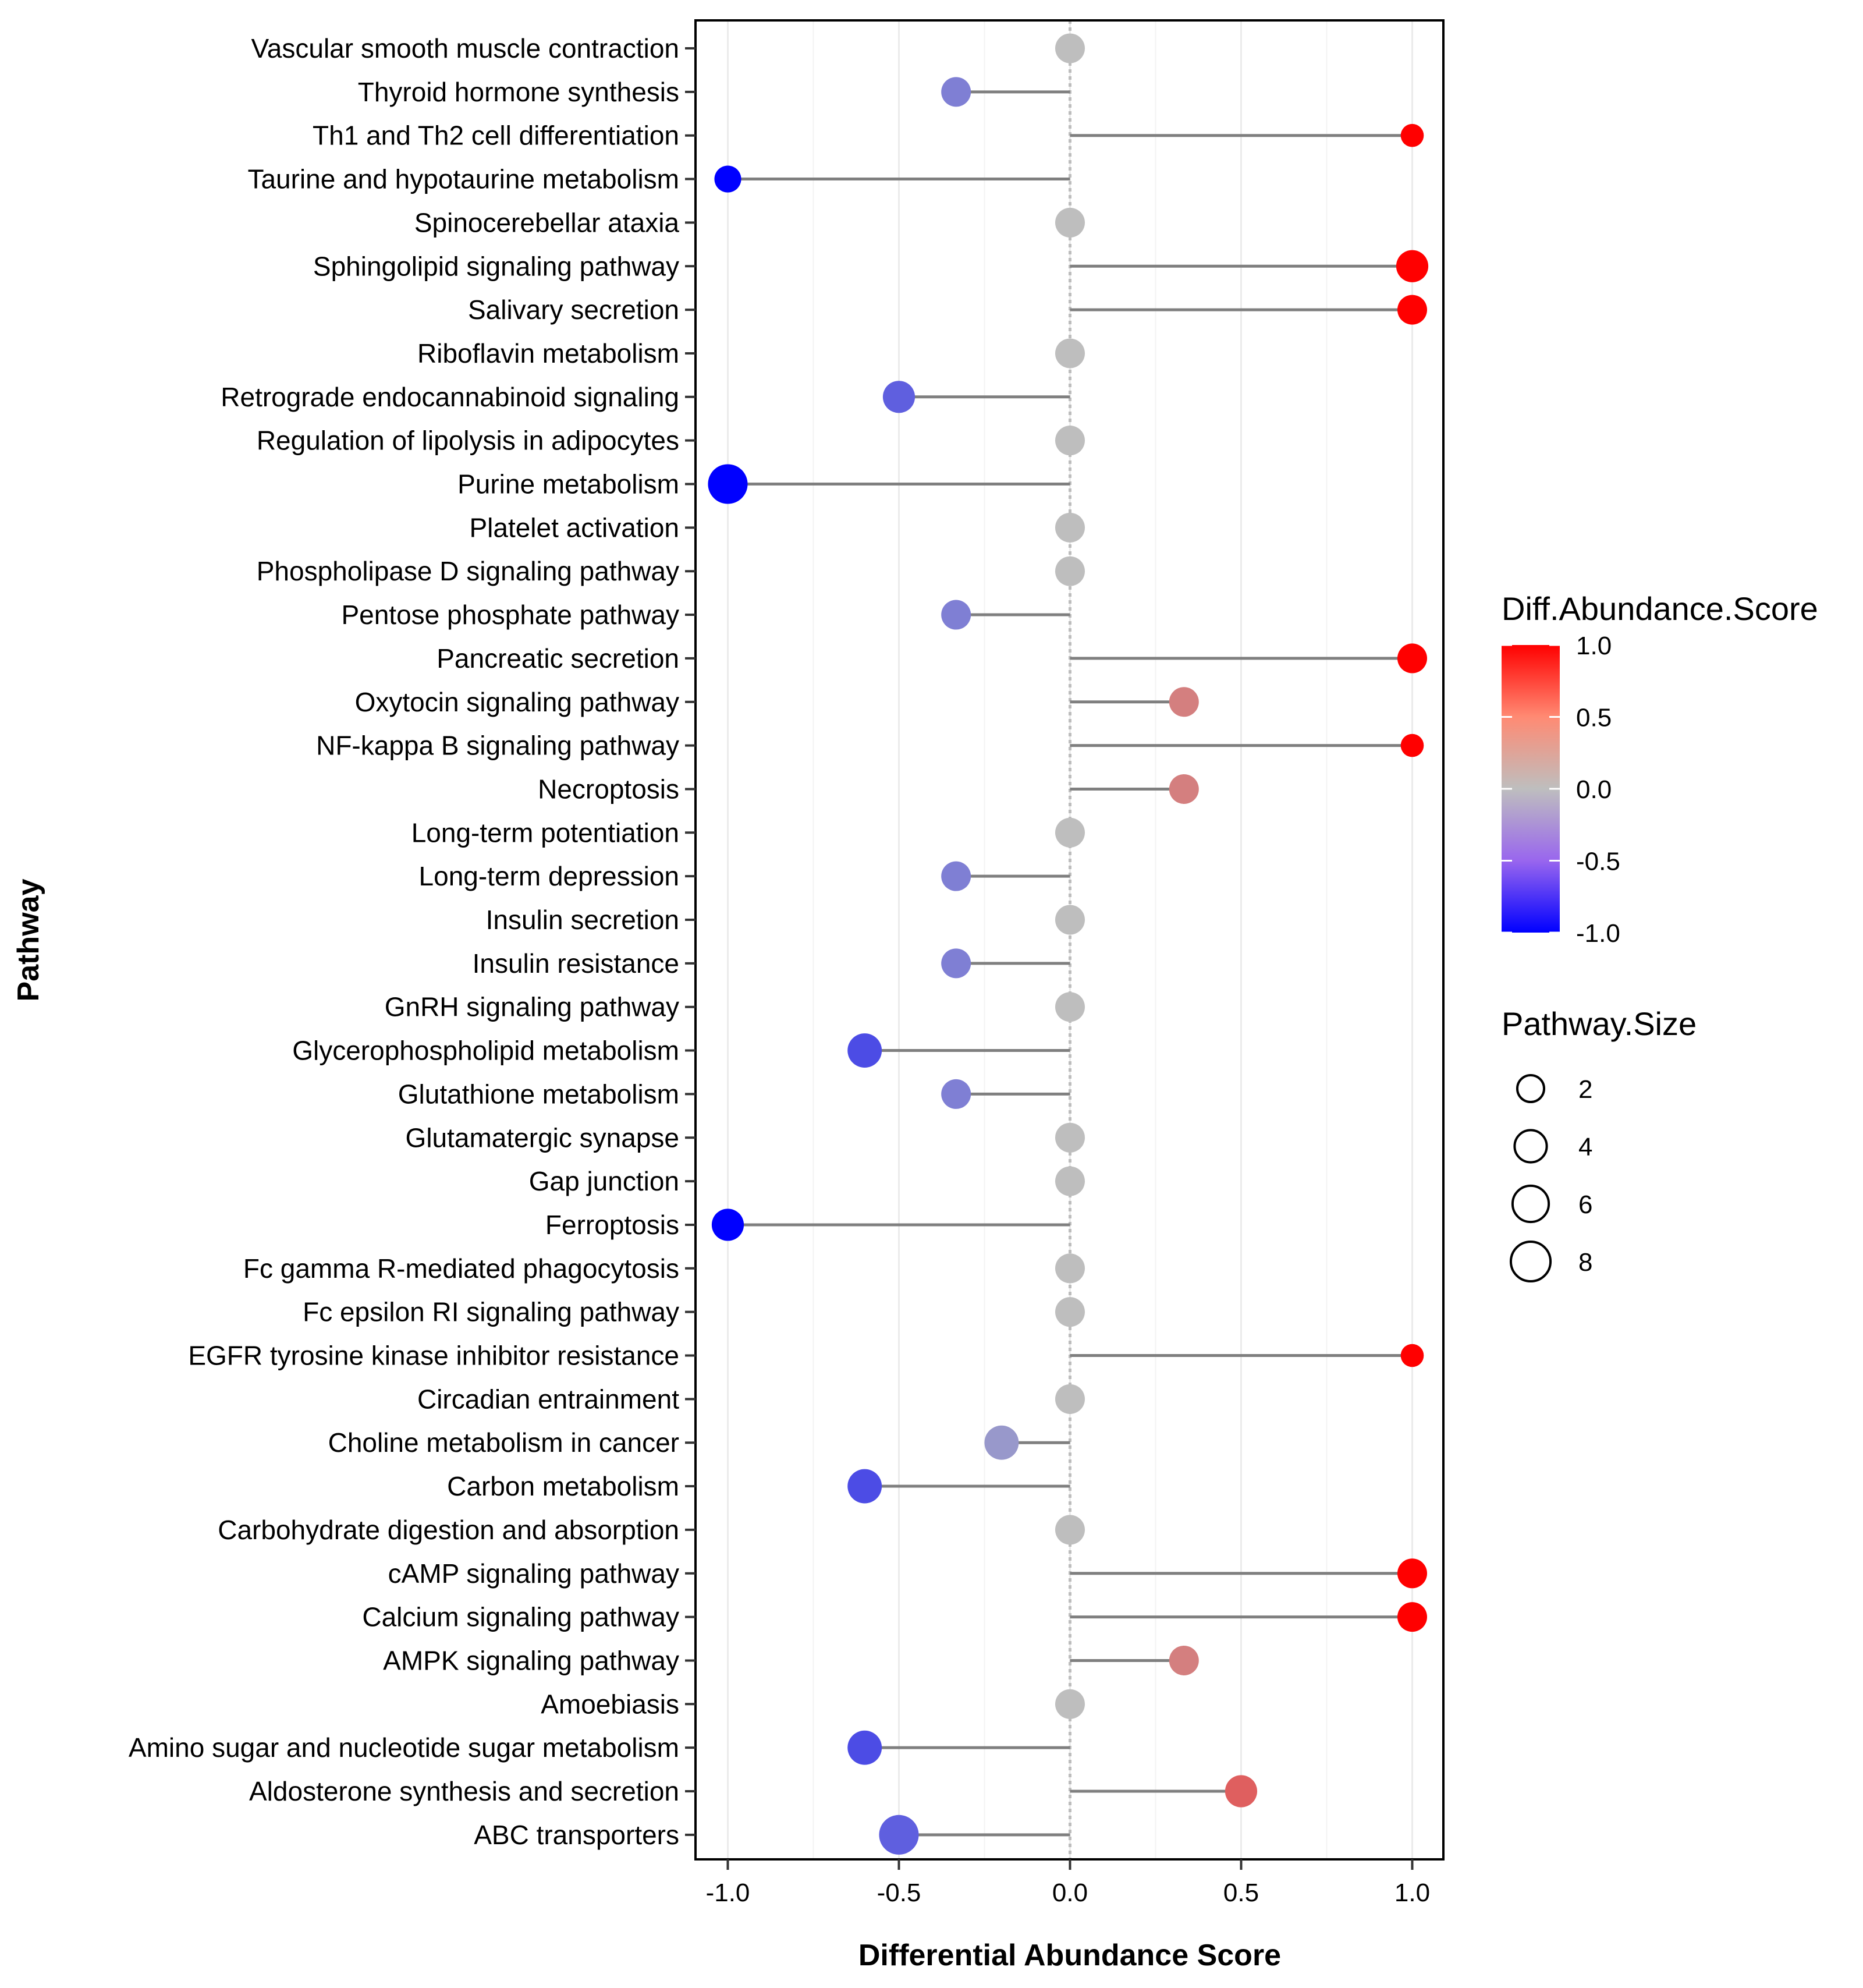  Describe the element at coordinates (1069, 1955) in the screenshot. I see `x-axis-title: Differential Abundance Score` at that location.